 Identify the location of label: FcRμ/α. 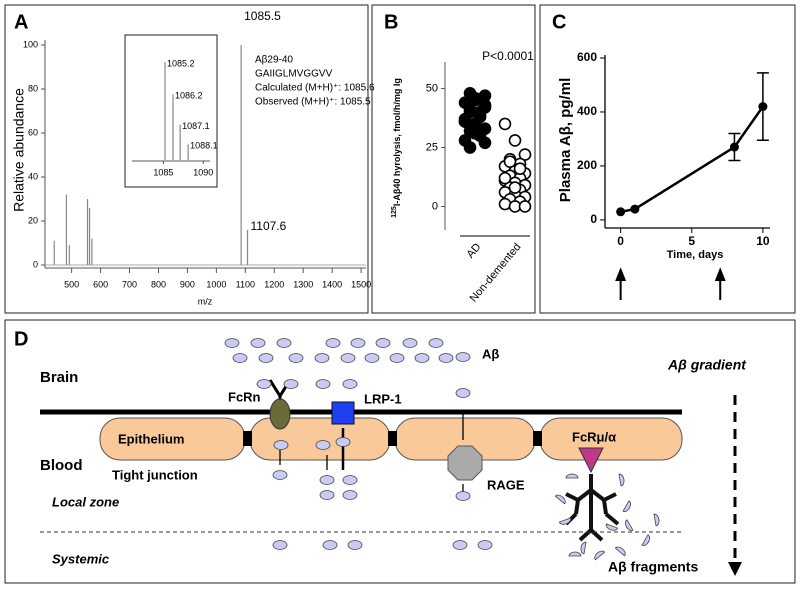
(594, 436).